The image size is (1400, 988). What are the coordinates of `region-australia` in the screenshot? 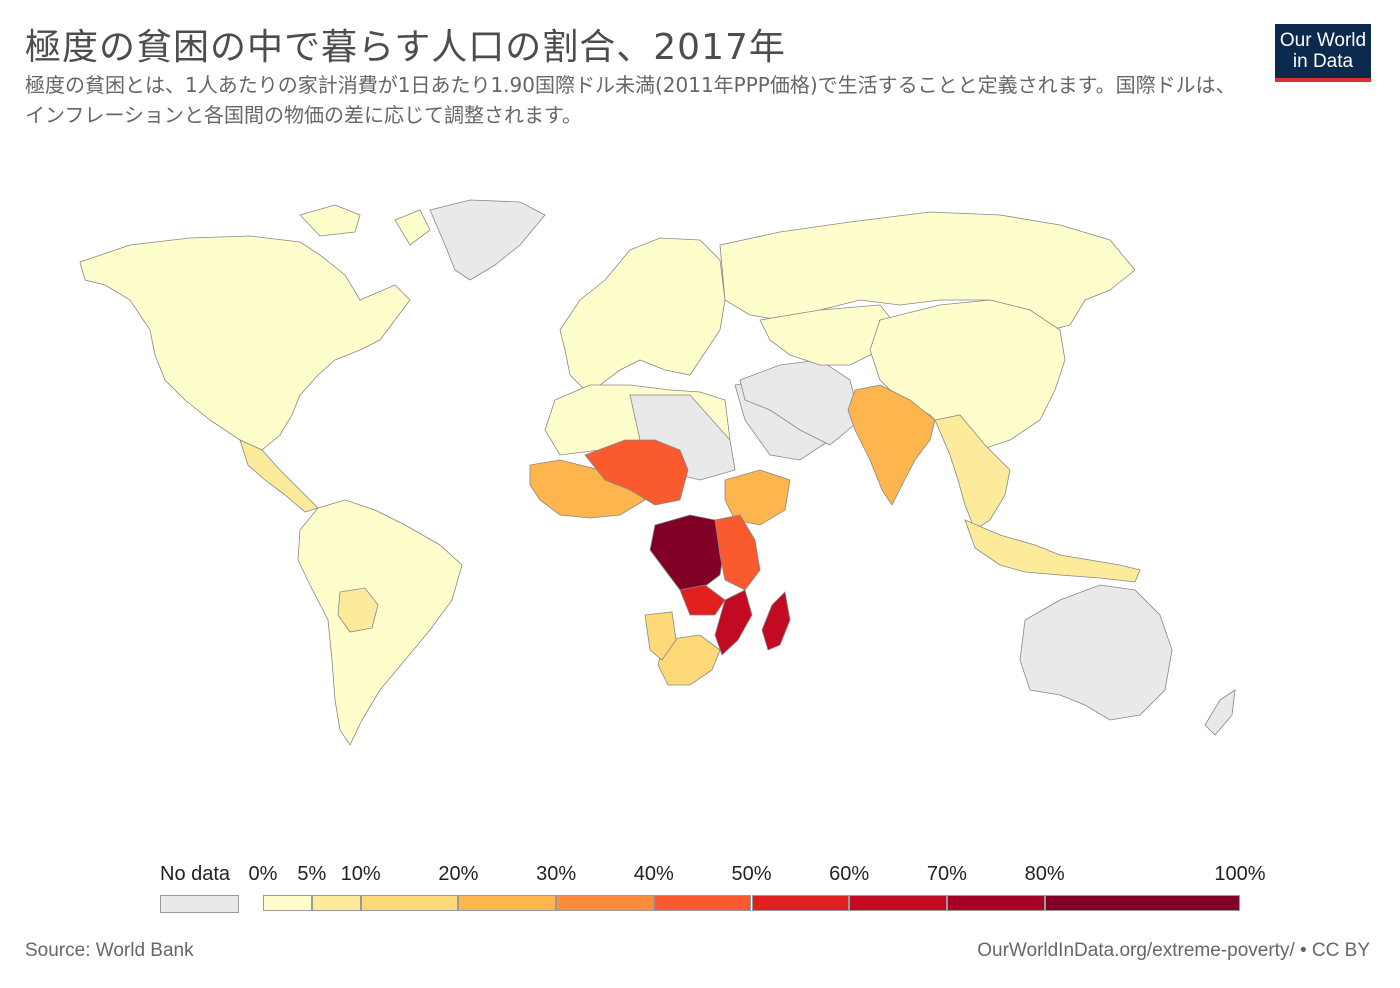 It's located at (1127, 660).